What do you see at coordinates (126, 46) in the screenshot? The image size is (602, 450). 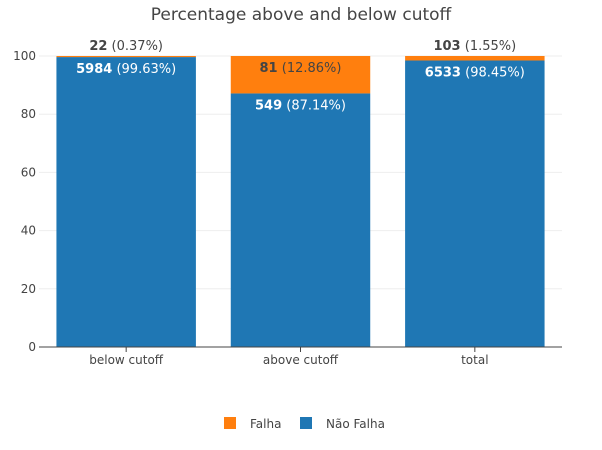 I see `data-label: 22 (0.37%)` at bounding box center [126, 46].